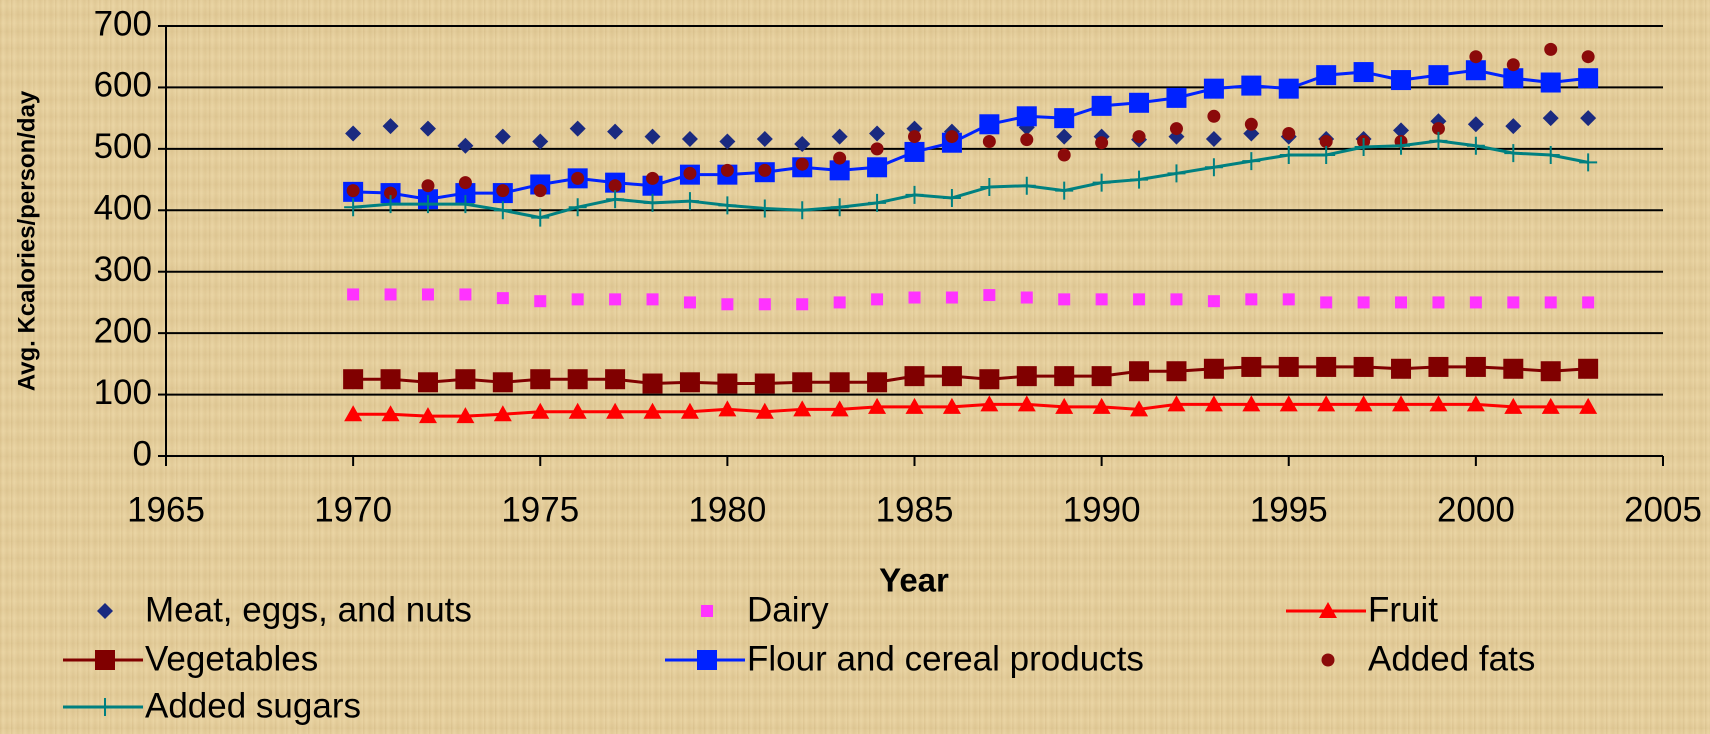 Image resolution: width=1710 pixels, height=734 pixels. I want to click on x-tick-label: 1980, so click(727, 509).